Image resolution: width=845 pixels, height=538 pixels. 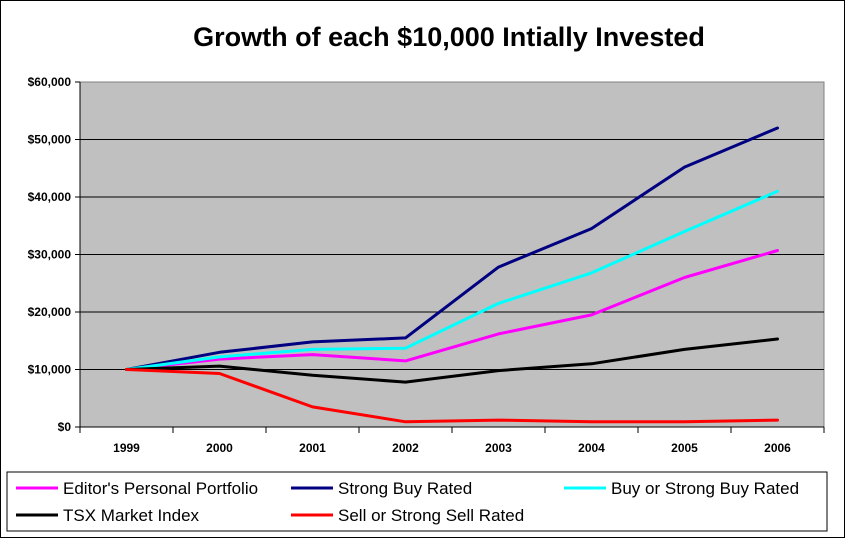 I want to click on x-tick-label: 2006, so click(x=777, y=448).